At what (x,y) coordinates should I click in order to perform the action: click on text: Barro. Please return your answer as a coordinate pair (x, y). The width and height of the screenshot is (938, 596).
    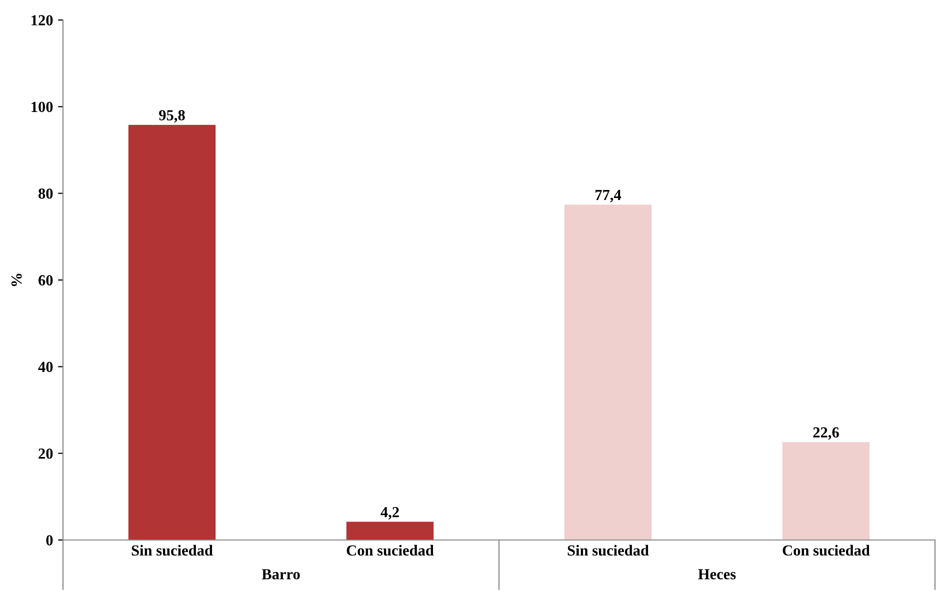
    Looking at the image, I should click on (281, 574).